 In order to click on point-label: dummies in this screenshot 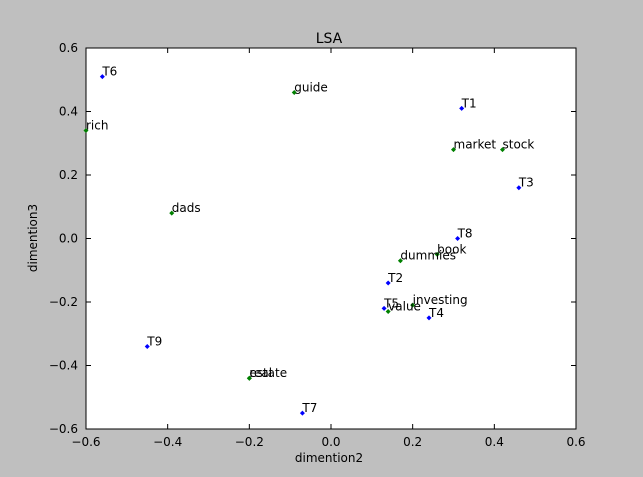, I will do `click(428, 256)`.